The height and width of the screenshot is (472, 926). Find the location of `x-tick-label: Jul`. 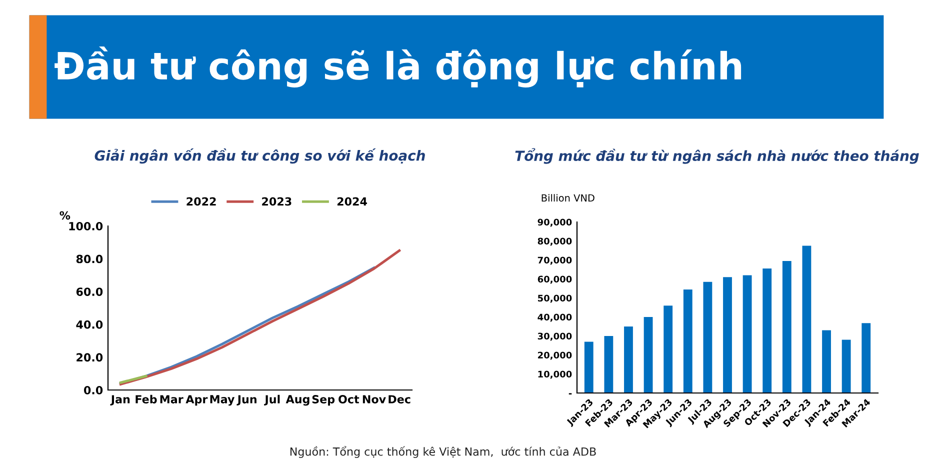

x-tick-label: Jul is located at coordinates (272, 400).